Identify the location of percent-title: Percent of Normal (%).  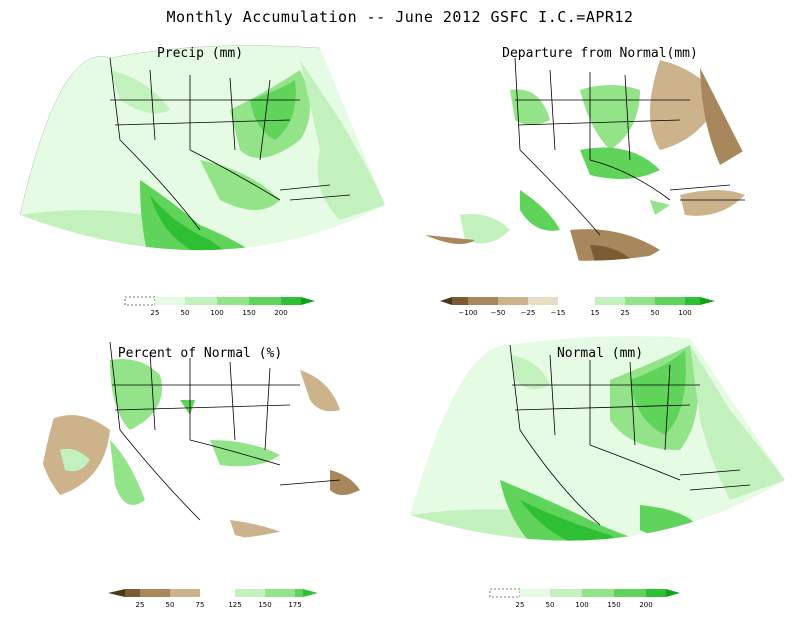
(200, 353).